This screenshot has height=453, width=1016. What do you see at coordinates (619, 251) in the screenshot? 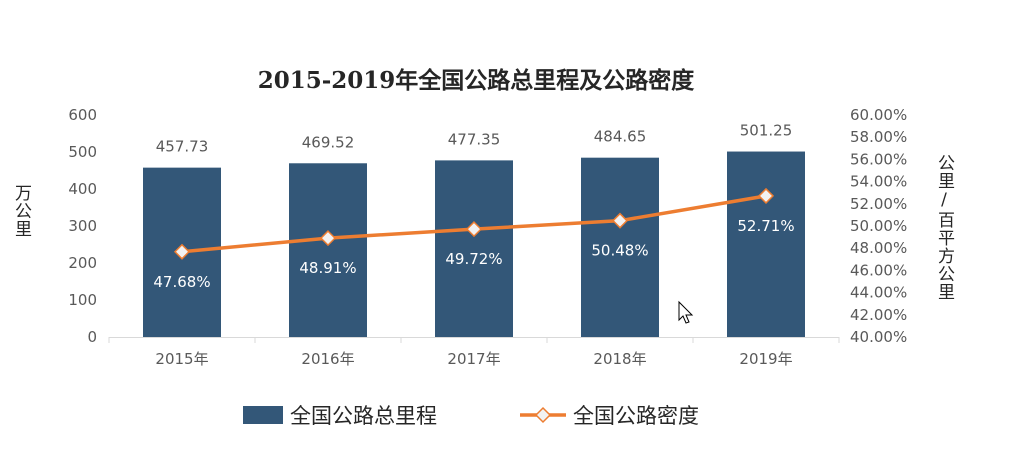
I see `line-data-label: 50.48%` at bounding box center [619, 251].